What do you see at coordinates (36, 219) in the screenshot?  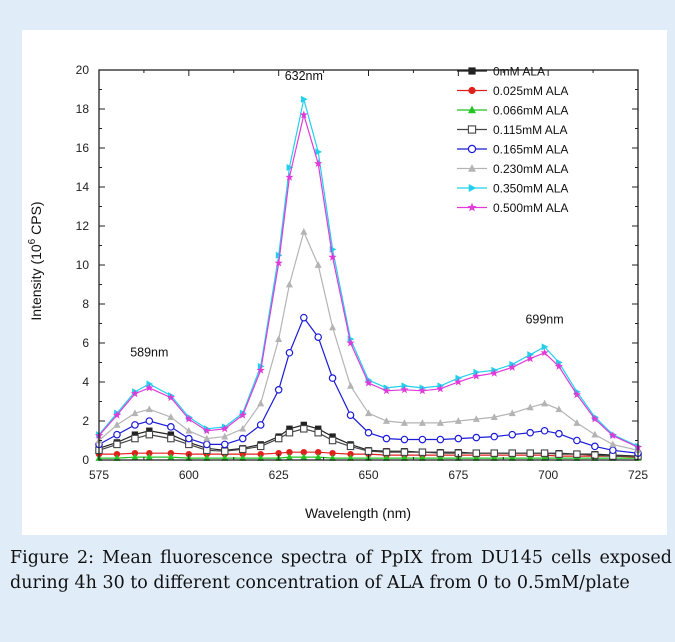 I see `y-axis-label-unit: CPS)` at bounding box center [36, 219].